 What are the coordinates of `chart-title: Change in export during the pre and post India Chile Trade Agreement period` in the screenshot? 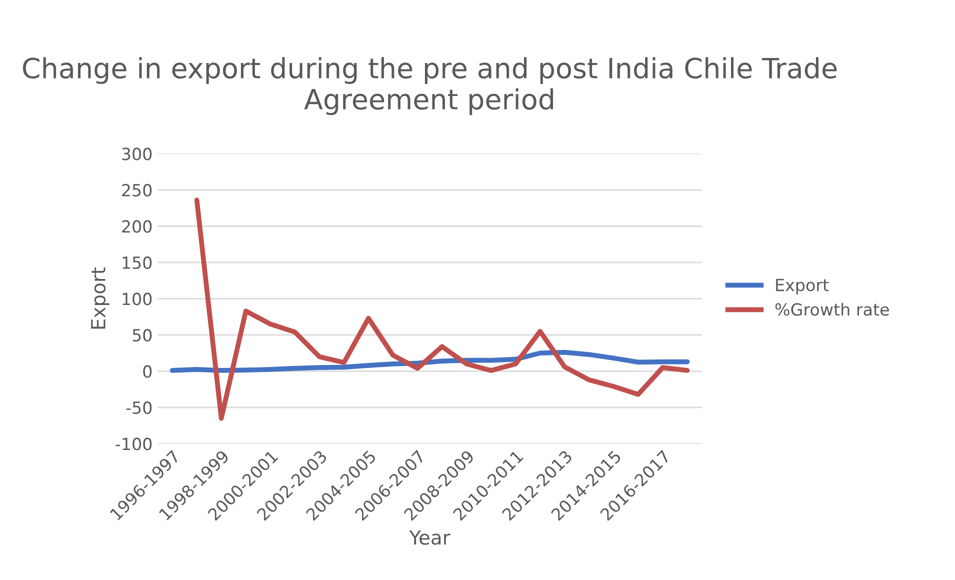 It's located at (429, 86).